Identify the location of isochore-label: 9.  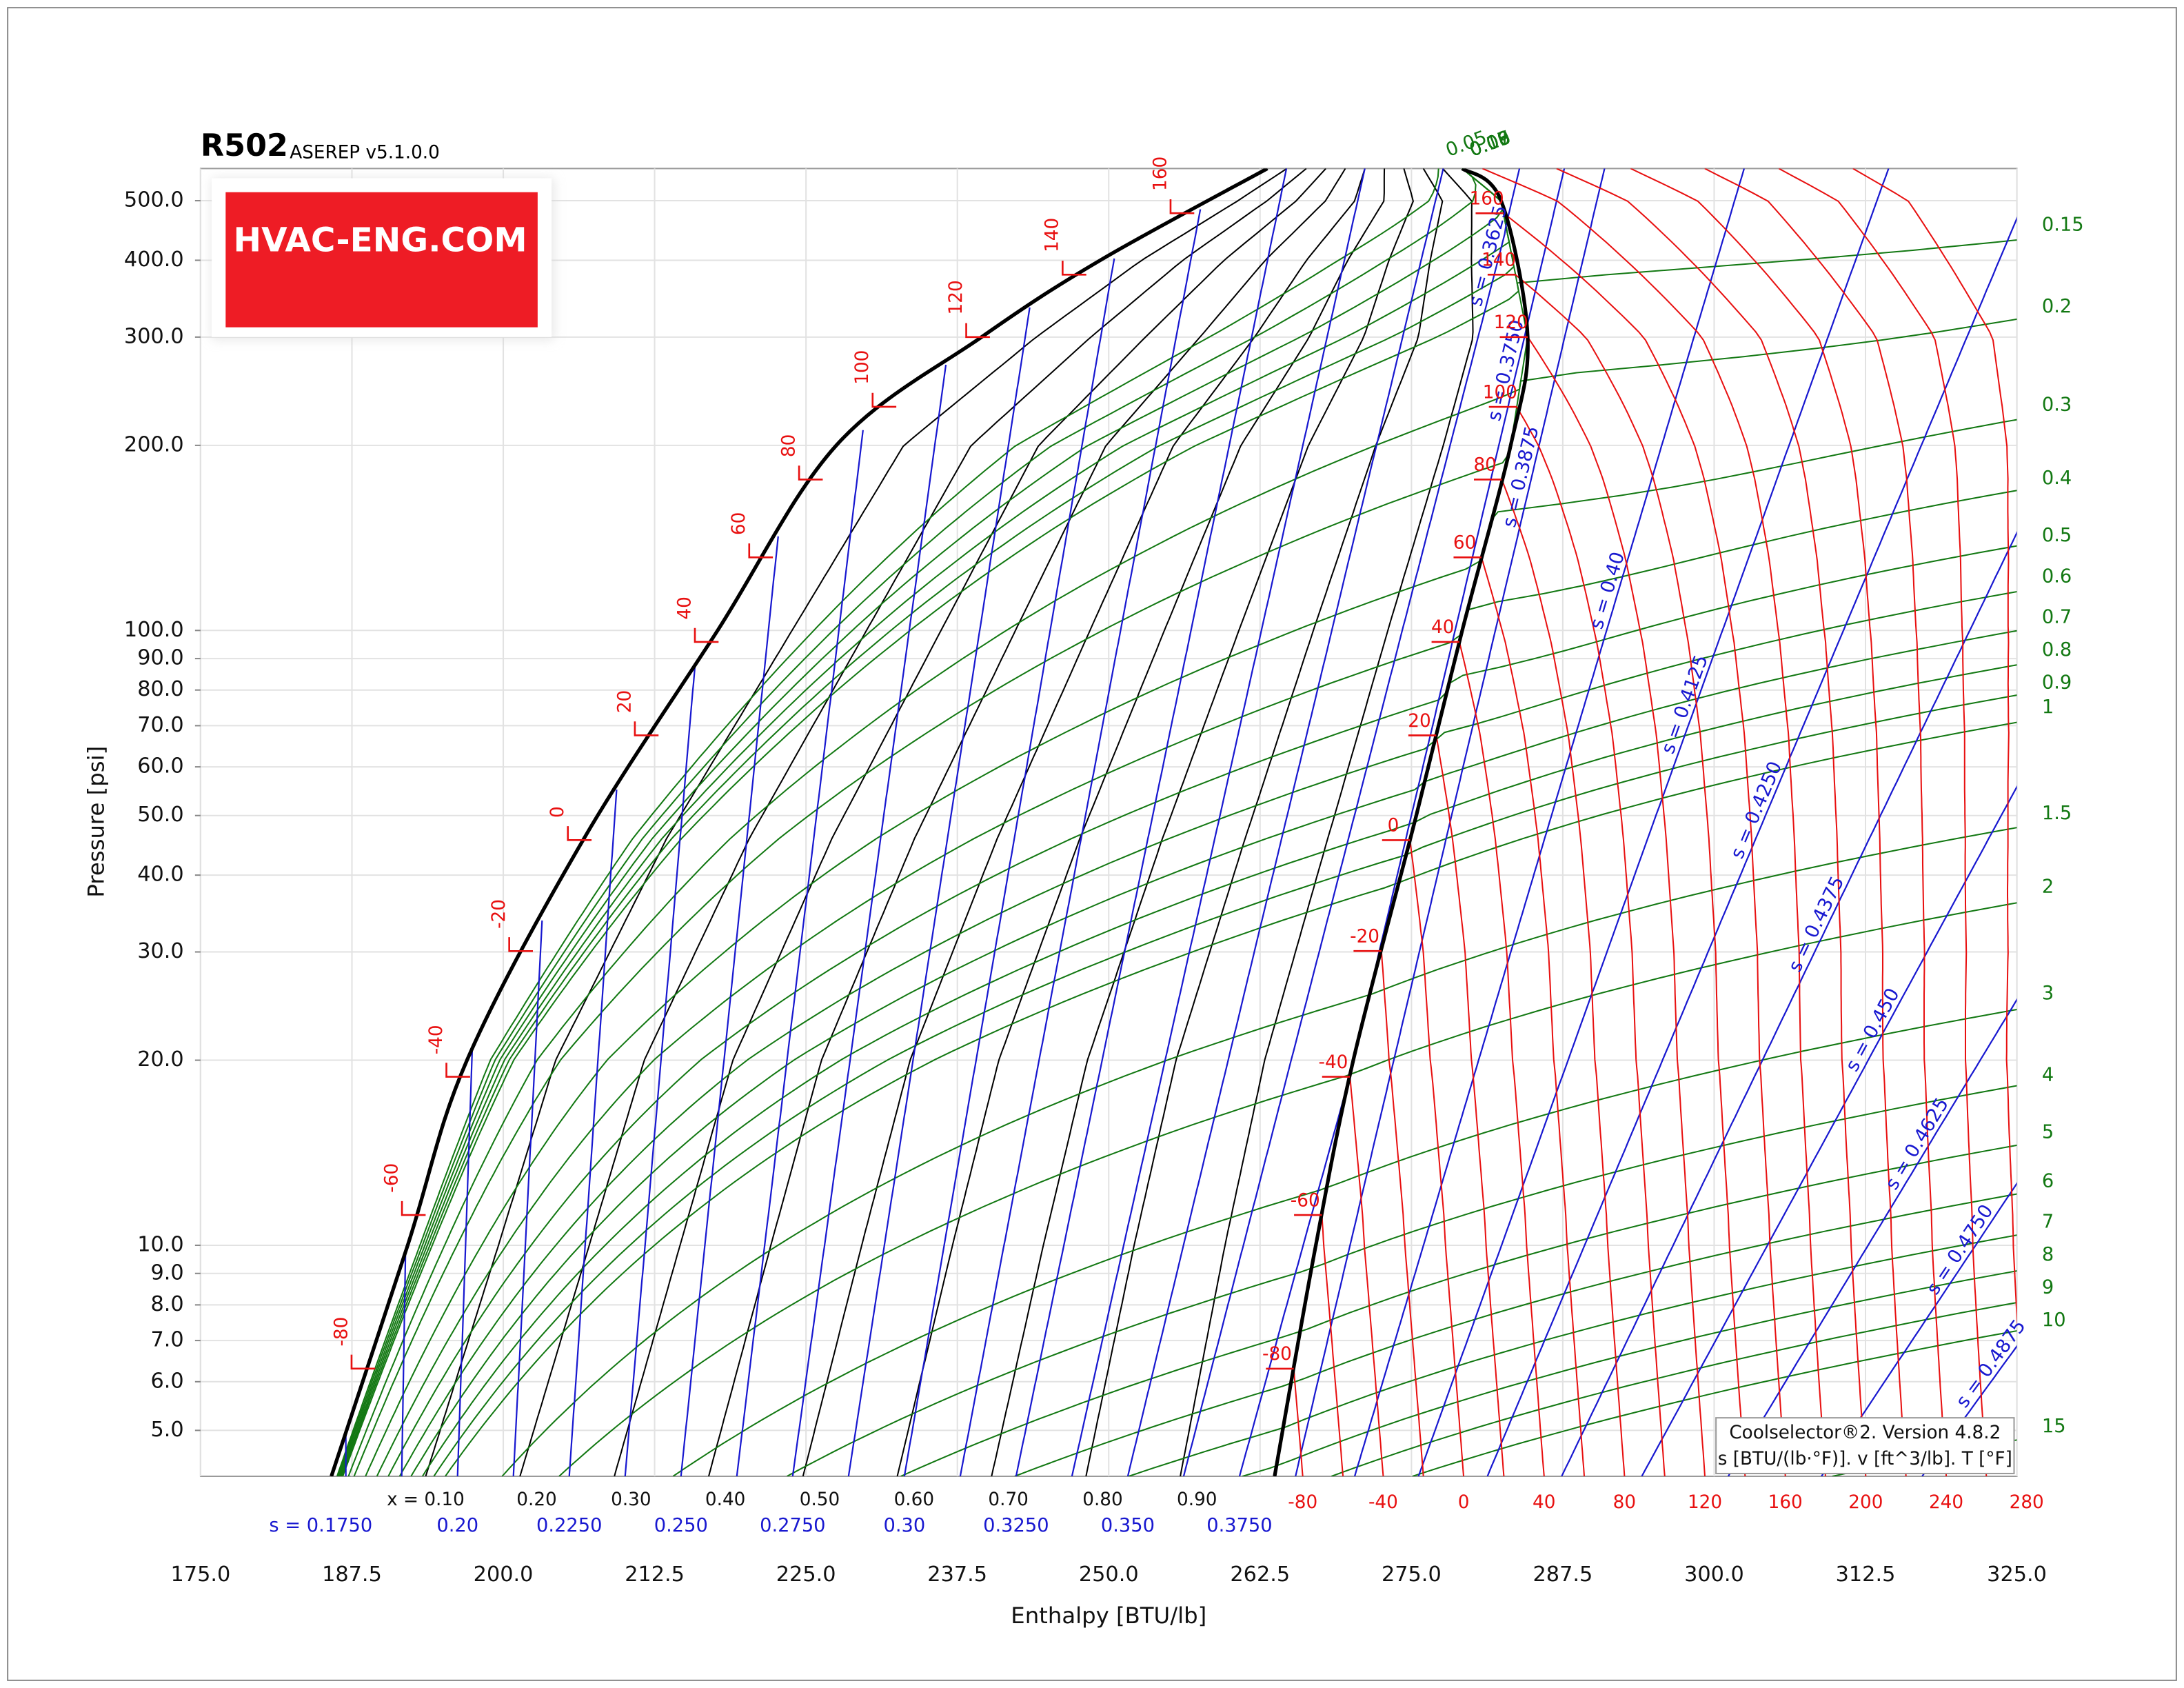
(2048, 1287).